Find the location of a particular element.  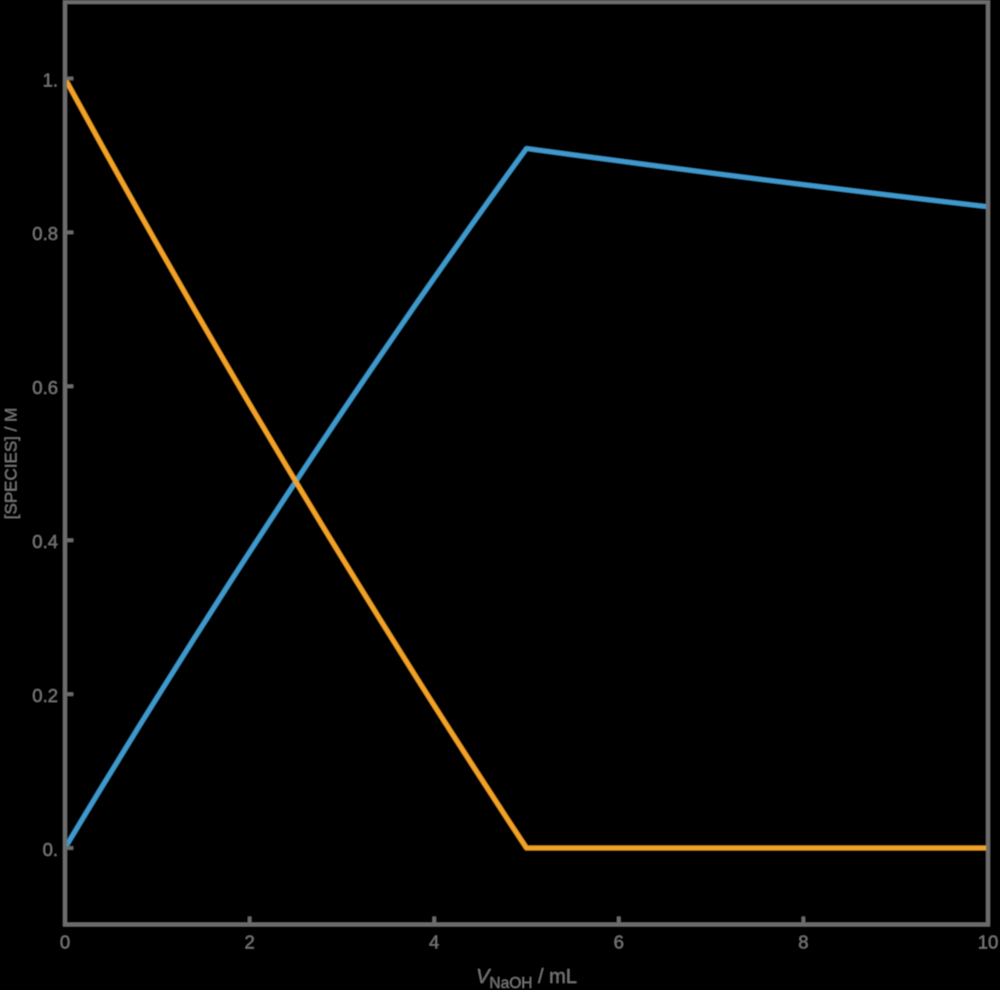

svg-text: 2 is located at coordinates (249, 941).